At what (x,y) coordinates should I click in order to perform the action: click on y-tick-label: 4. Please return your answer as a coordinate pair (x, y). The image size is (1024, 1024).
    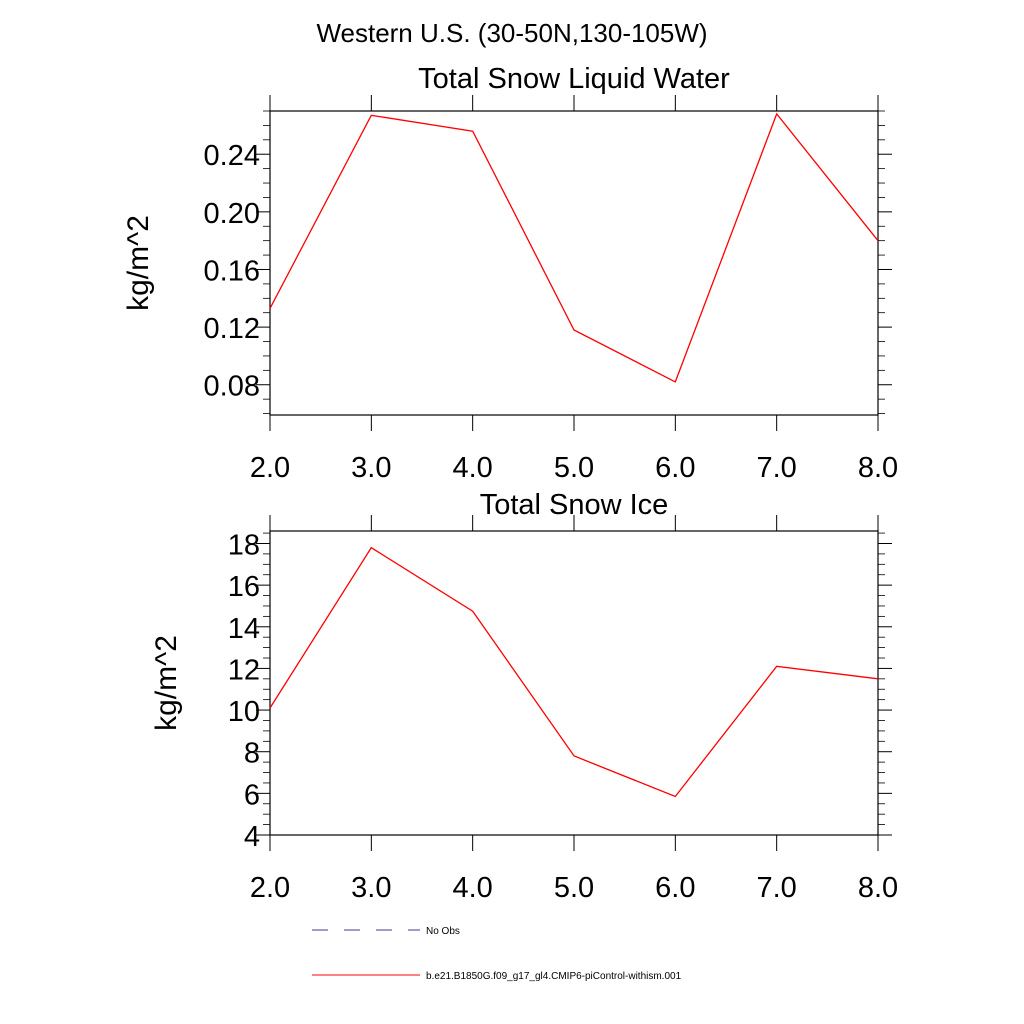
    Looking at the image, I should click on (252, 837).